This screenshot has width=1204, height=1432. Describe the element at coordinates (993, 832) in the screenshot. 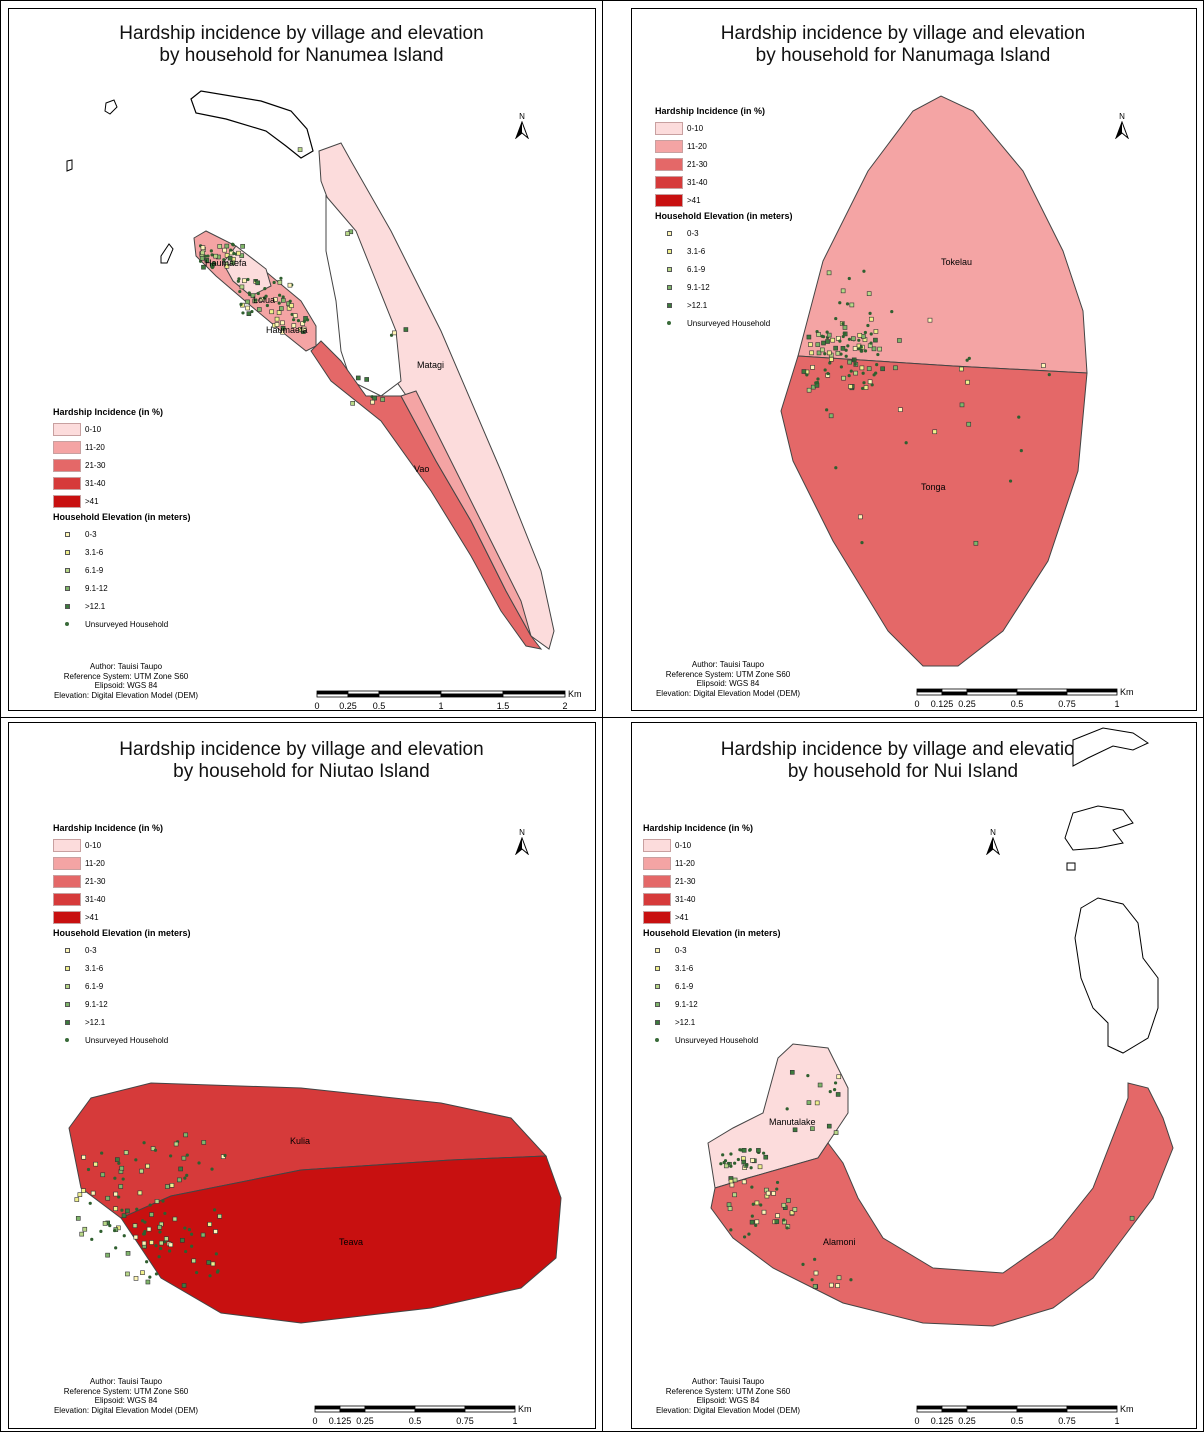

I see `north-label: N` at that location.